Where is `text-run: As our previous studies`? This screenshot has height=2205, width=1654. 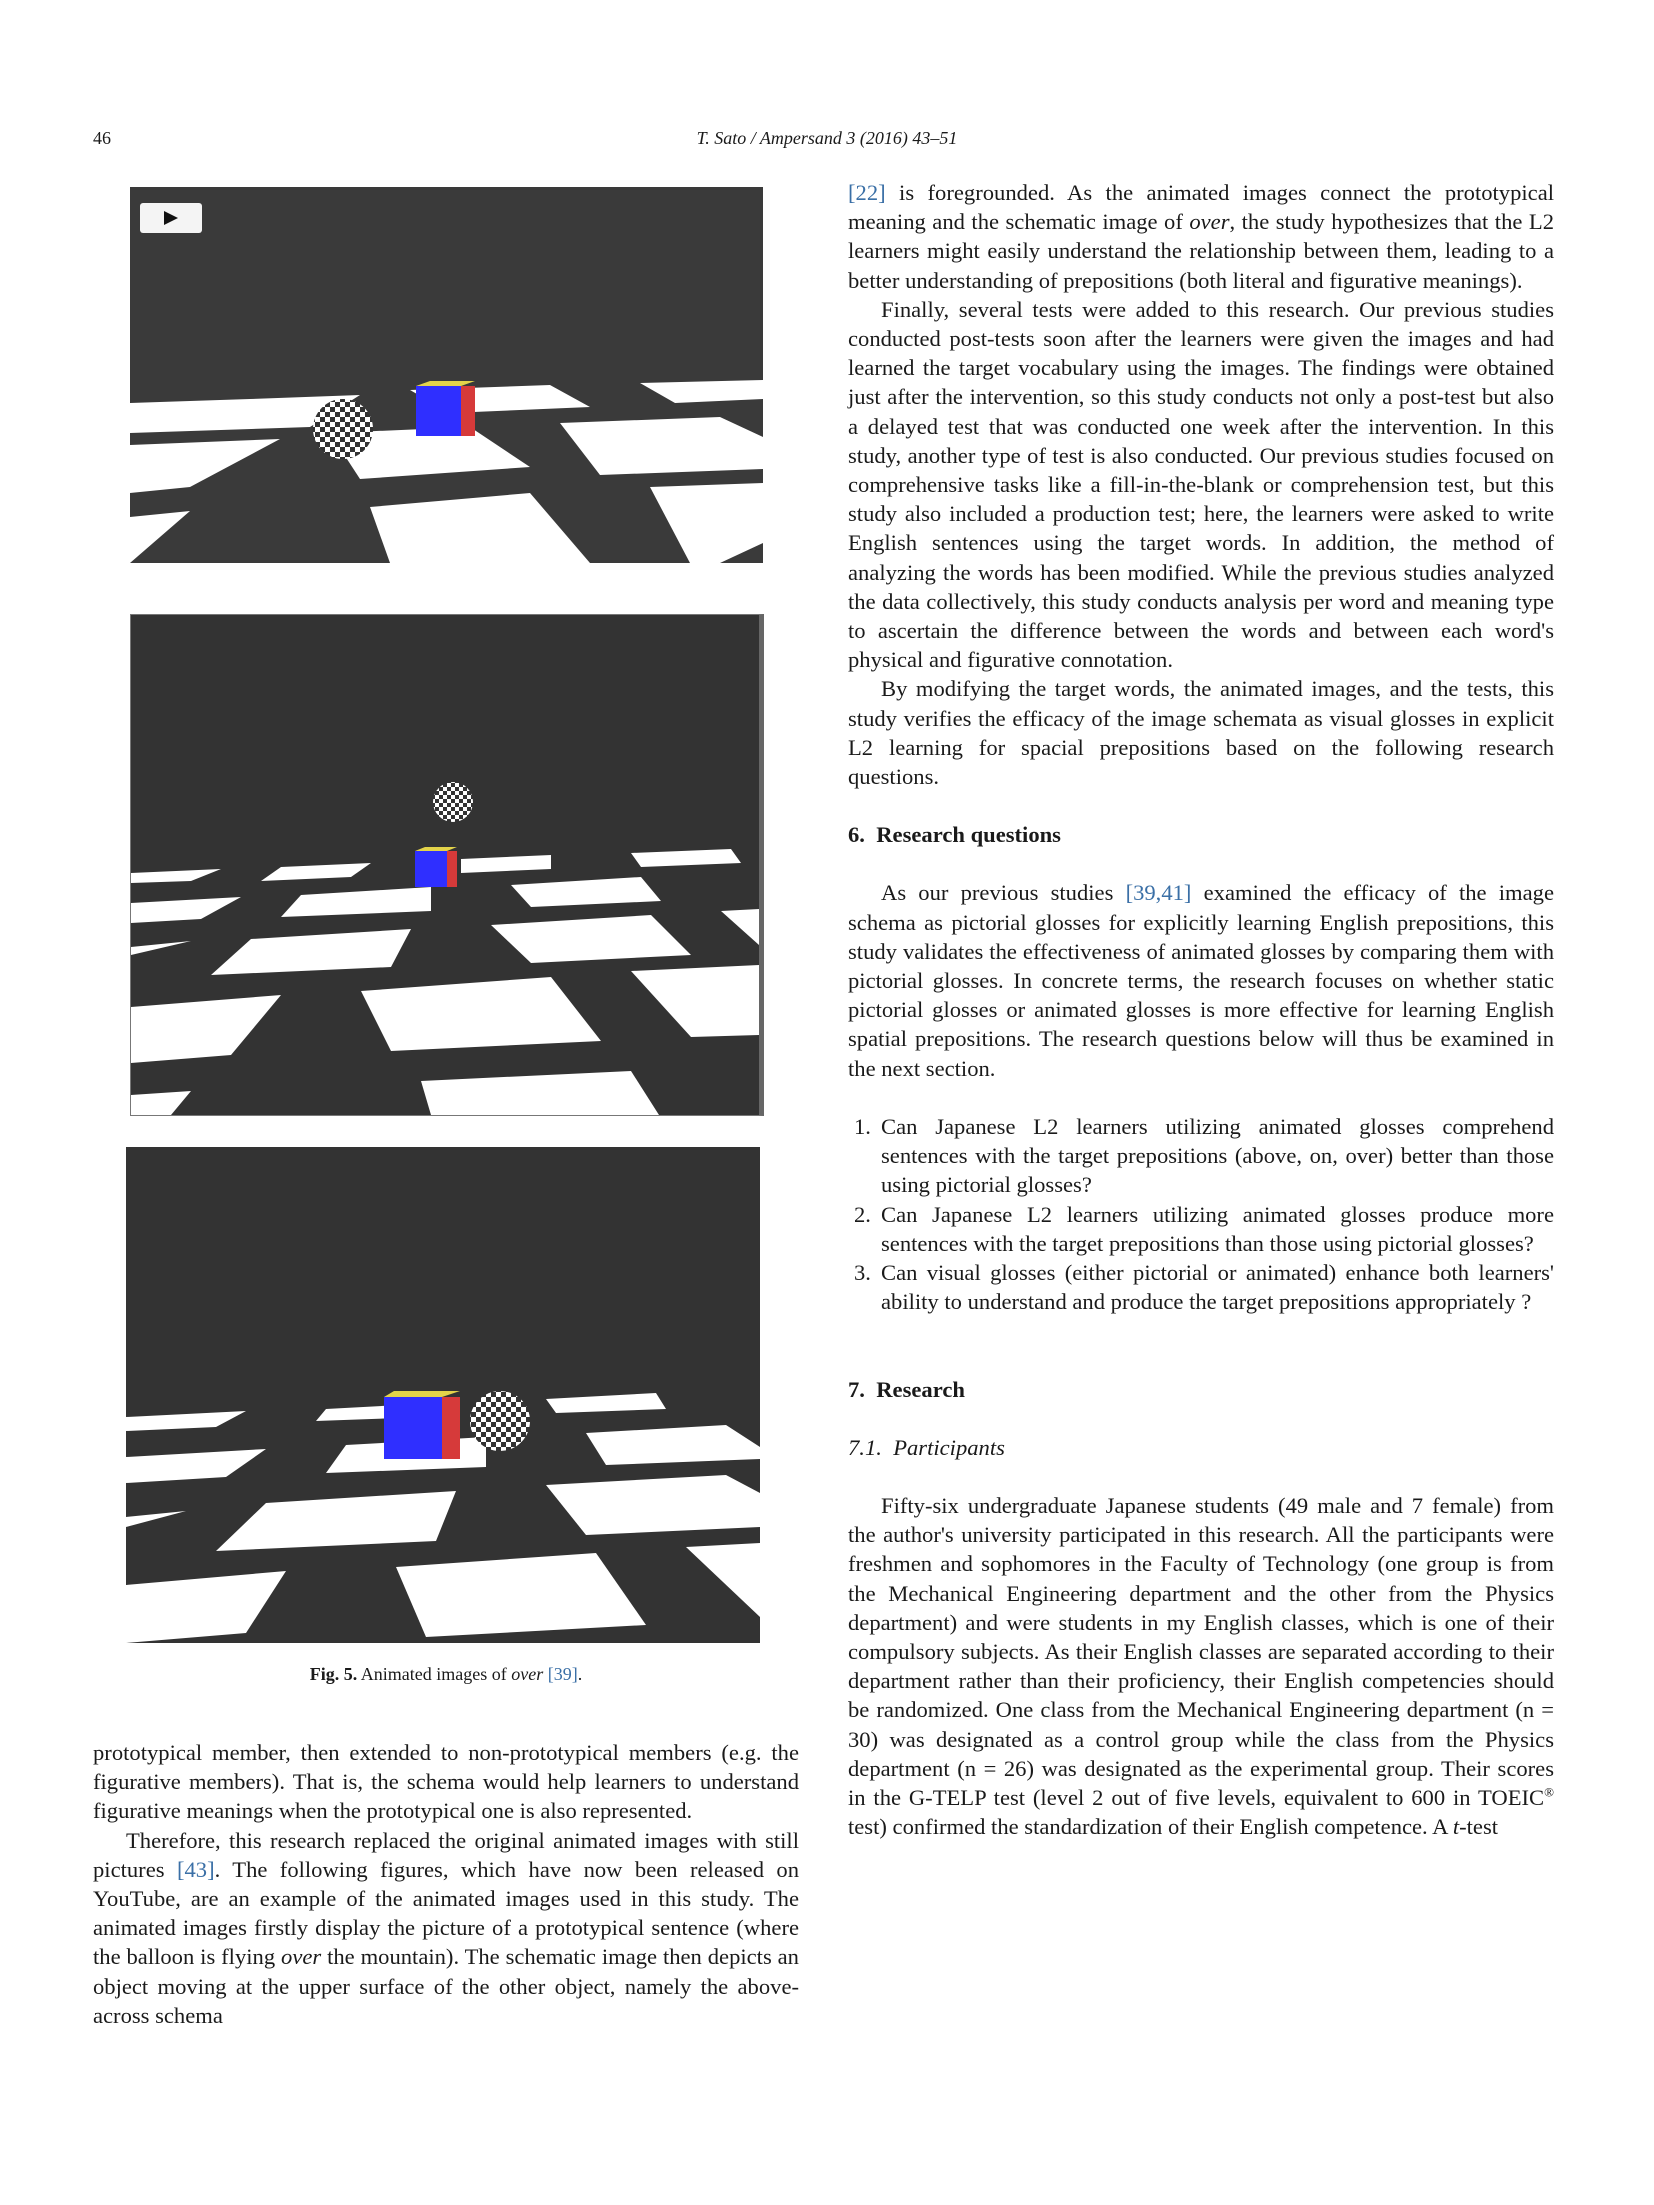
text-run: As our previous studies is located at coordinates (1003, 893).